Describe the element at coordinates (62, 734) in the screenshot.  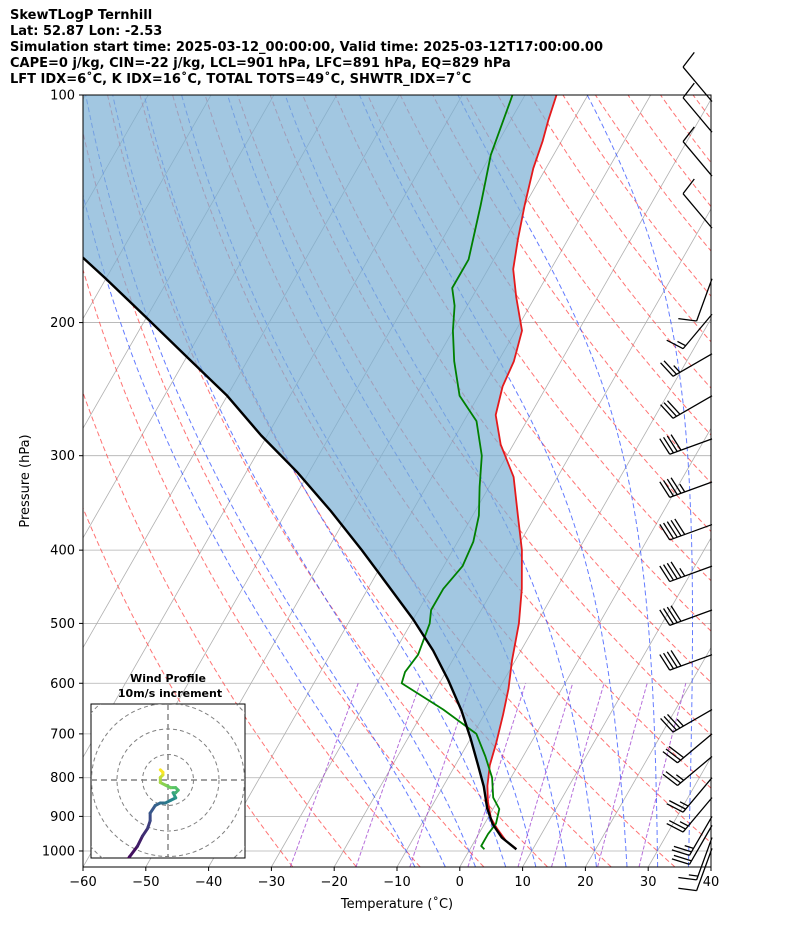
I see `y-tick-label: 700` at that location.